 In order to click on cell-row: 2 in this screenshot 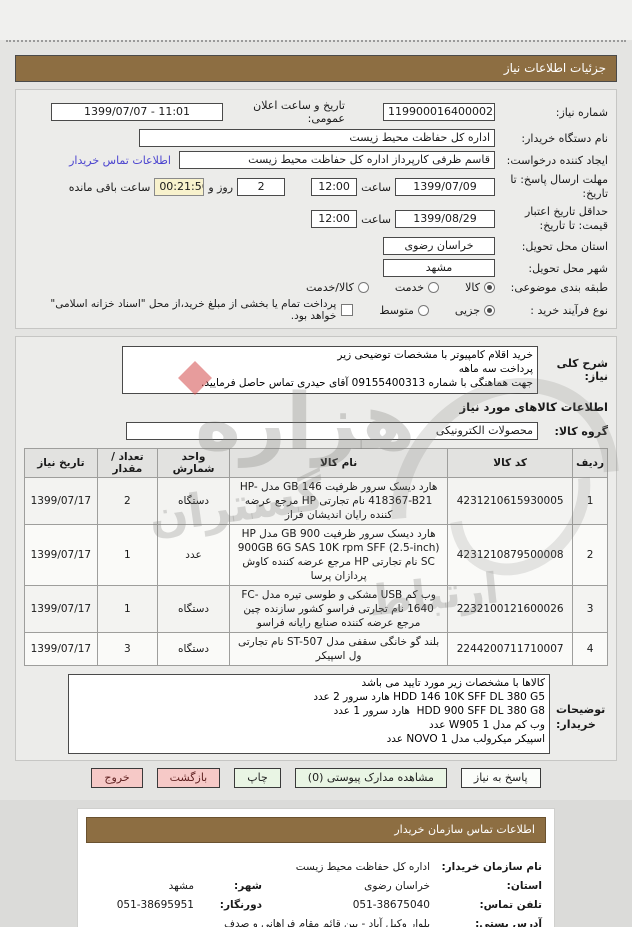, I will do `click(590, 555)`.